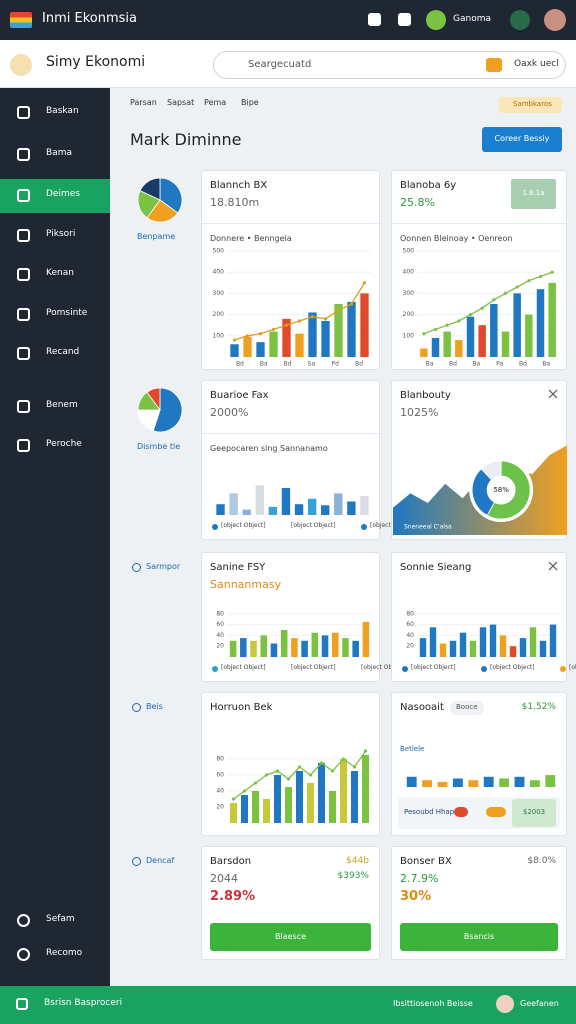 Image resolution: width=576 pixels, height=1024 pixels. I want to click on card: Bonser BX 2.7.9% 30% $8.0% Bsancis, so click(479, 903).